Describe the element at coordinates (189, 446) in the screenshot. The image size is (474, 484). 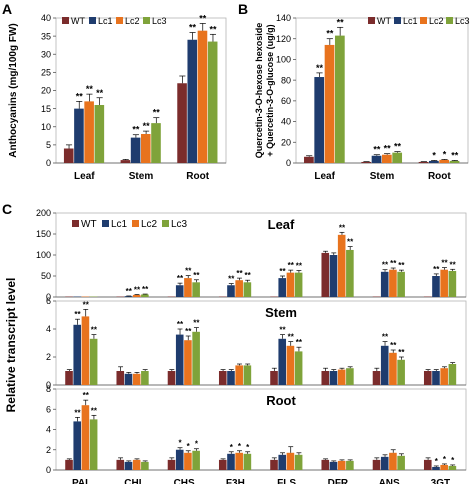
I see `chart-c-root-sig-CHS-Lc2: *` at that location.